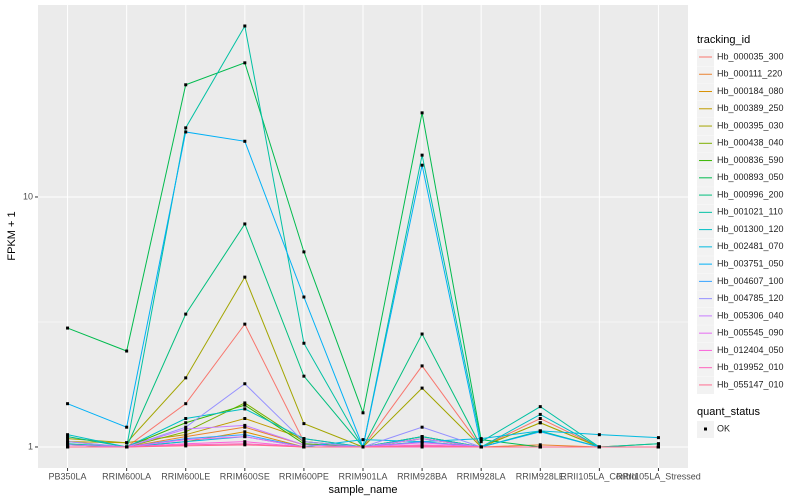  Describe the element at coordinates (750, 125) in the screenshot. I see `legend-label: Hb_000395_030` at that location.